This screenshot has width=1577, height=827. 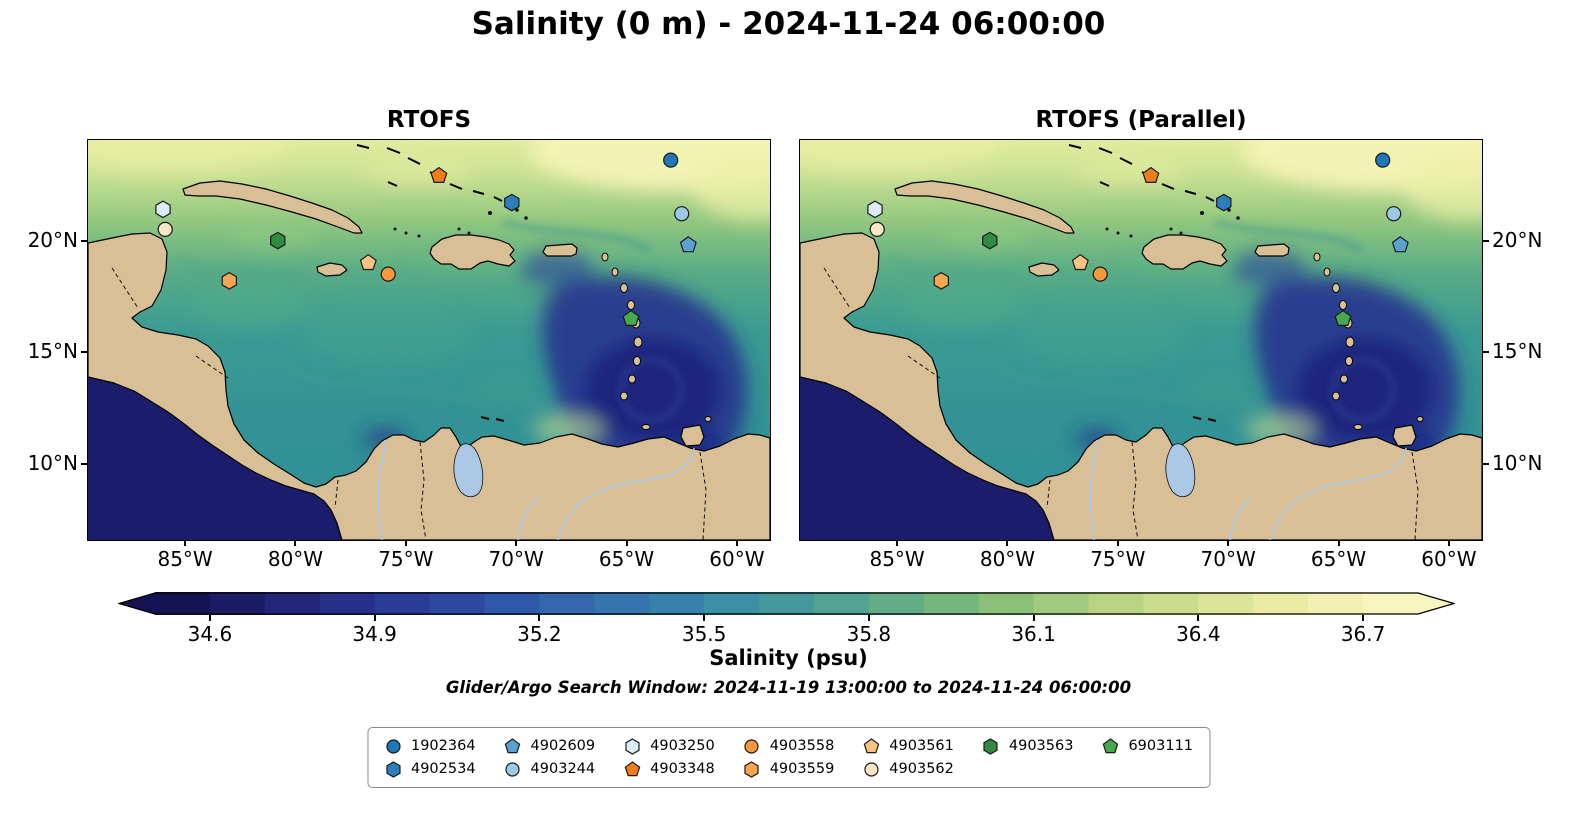 I want to click on legend-column: 4903561 4903562, so click(x=908, y=757).